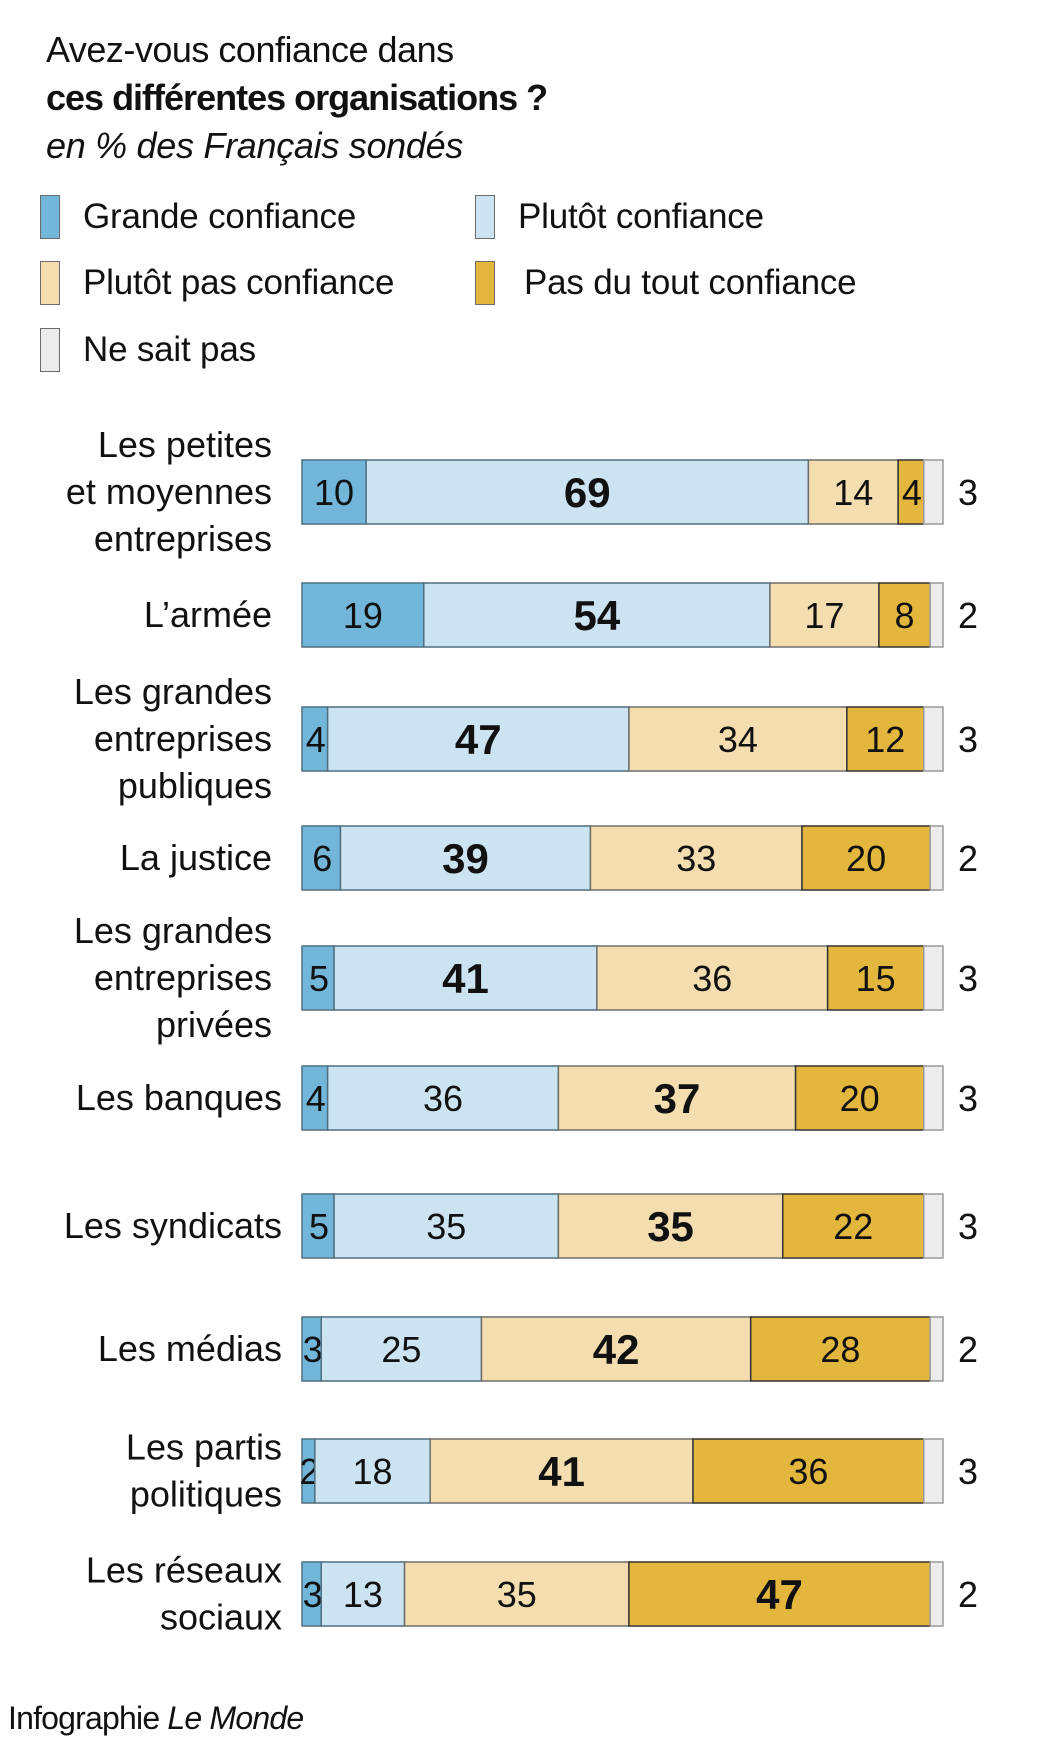 The width and height of the screenshot is (1051, 1749). Describe the element at coordinates (690, 282) in the screenshot. I see `legend-label: Pas du tout confiance` at that location.